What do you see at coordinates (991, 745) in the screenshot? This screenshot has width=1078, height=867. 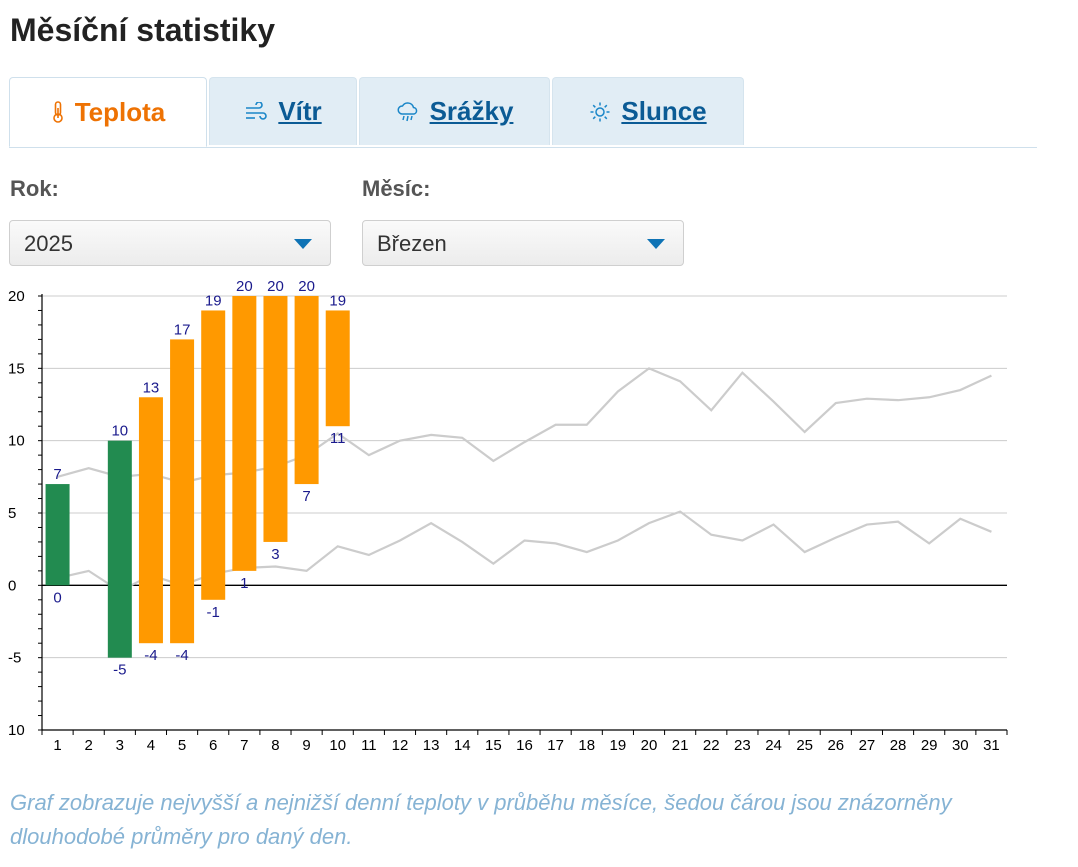 I see `x-tick-label: 31` at bounding box center [991, 745].